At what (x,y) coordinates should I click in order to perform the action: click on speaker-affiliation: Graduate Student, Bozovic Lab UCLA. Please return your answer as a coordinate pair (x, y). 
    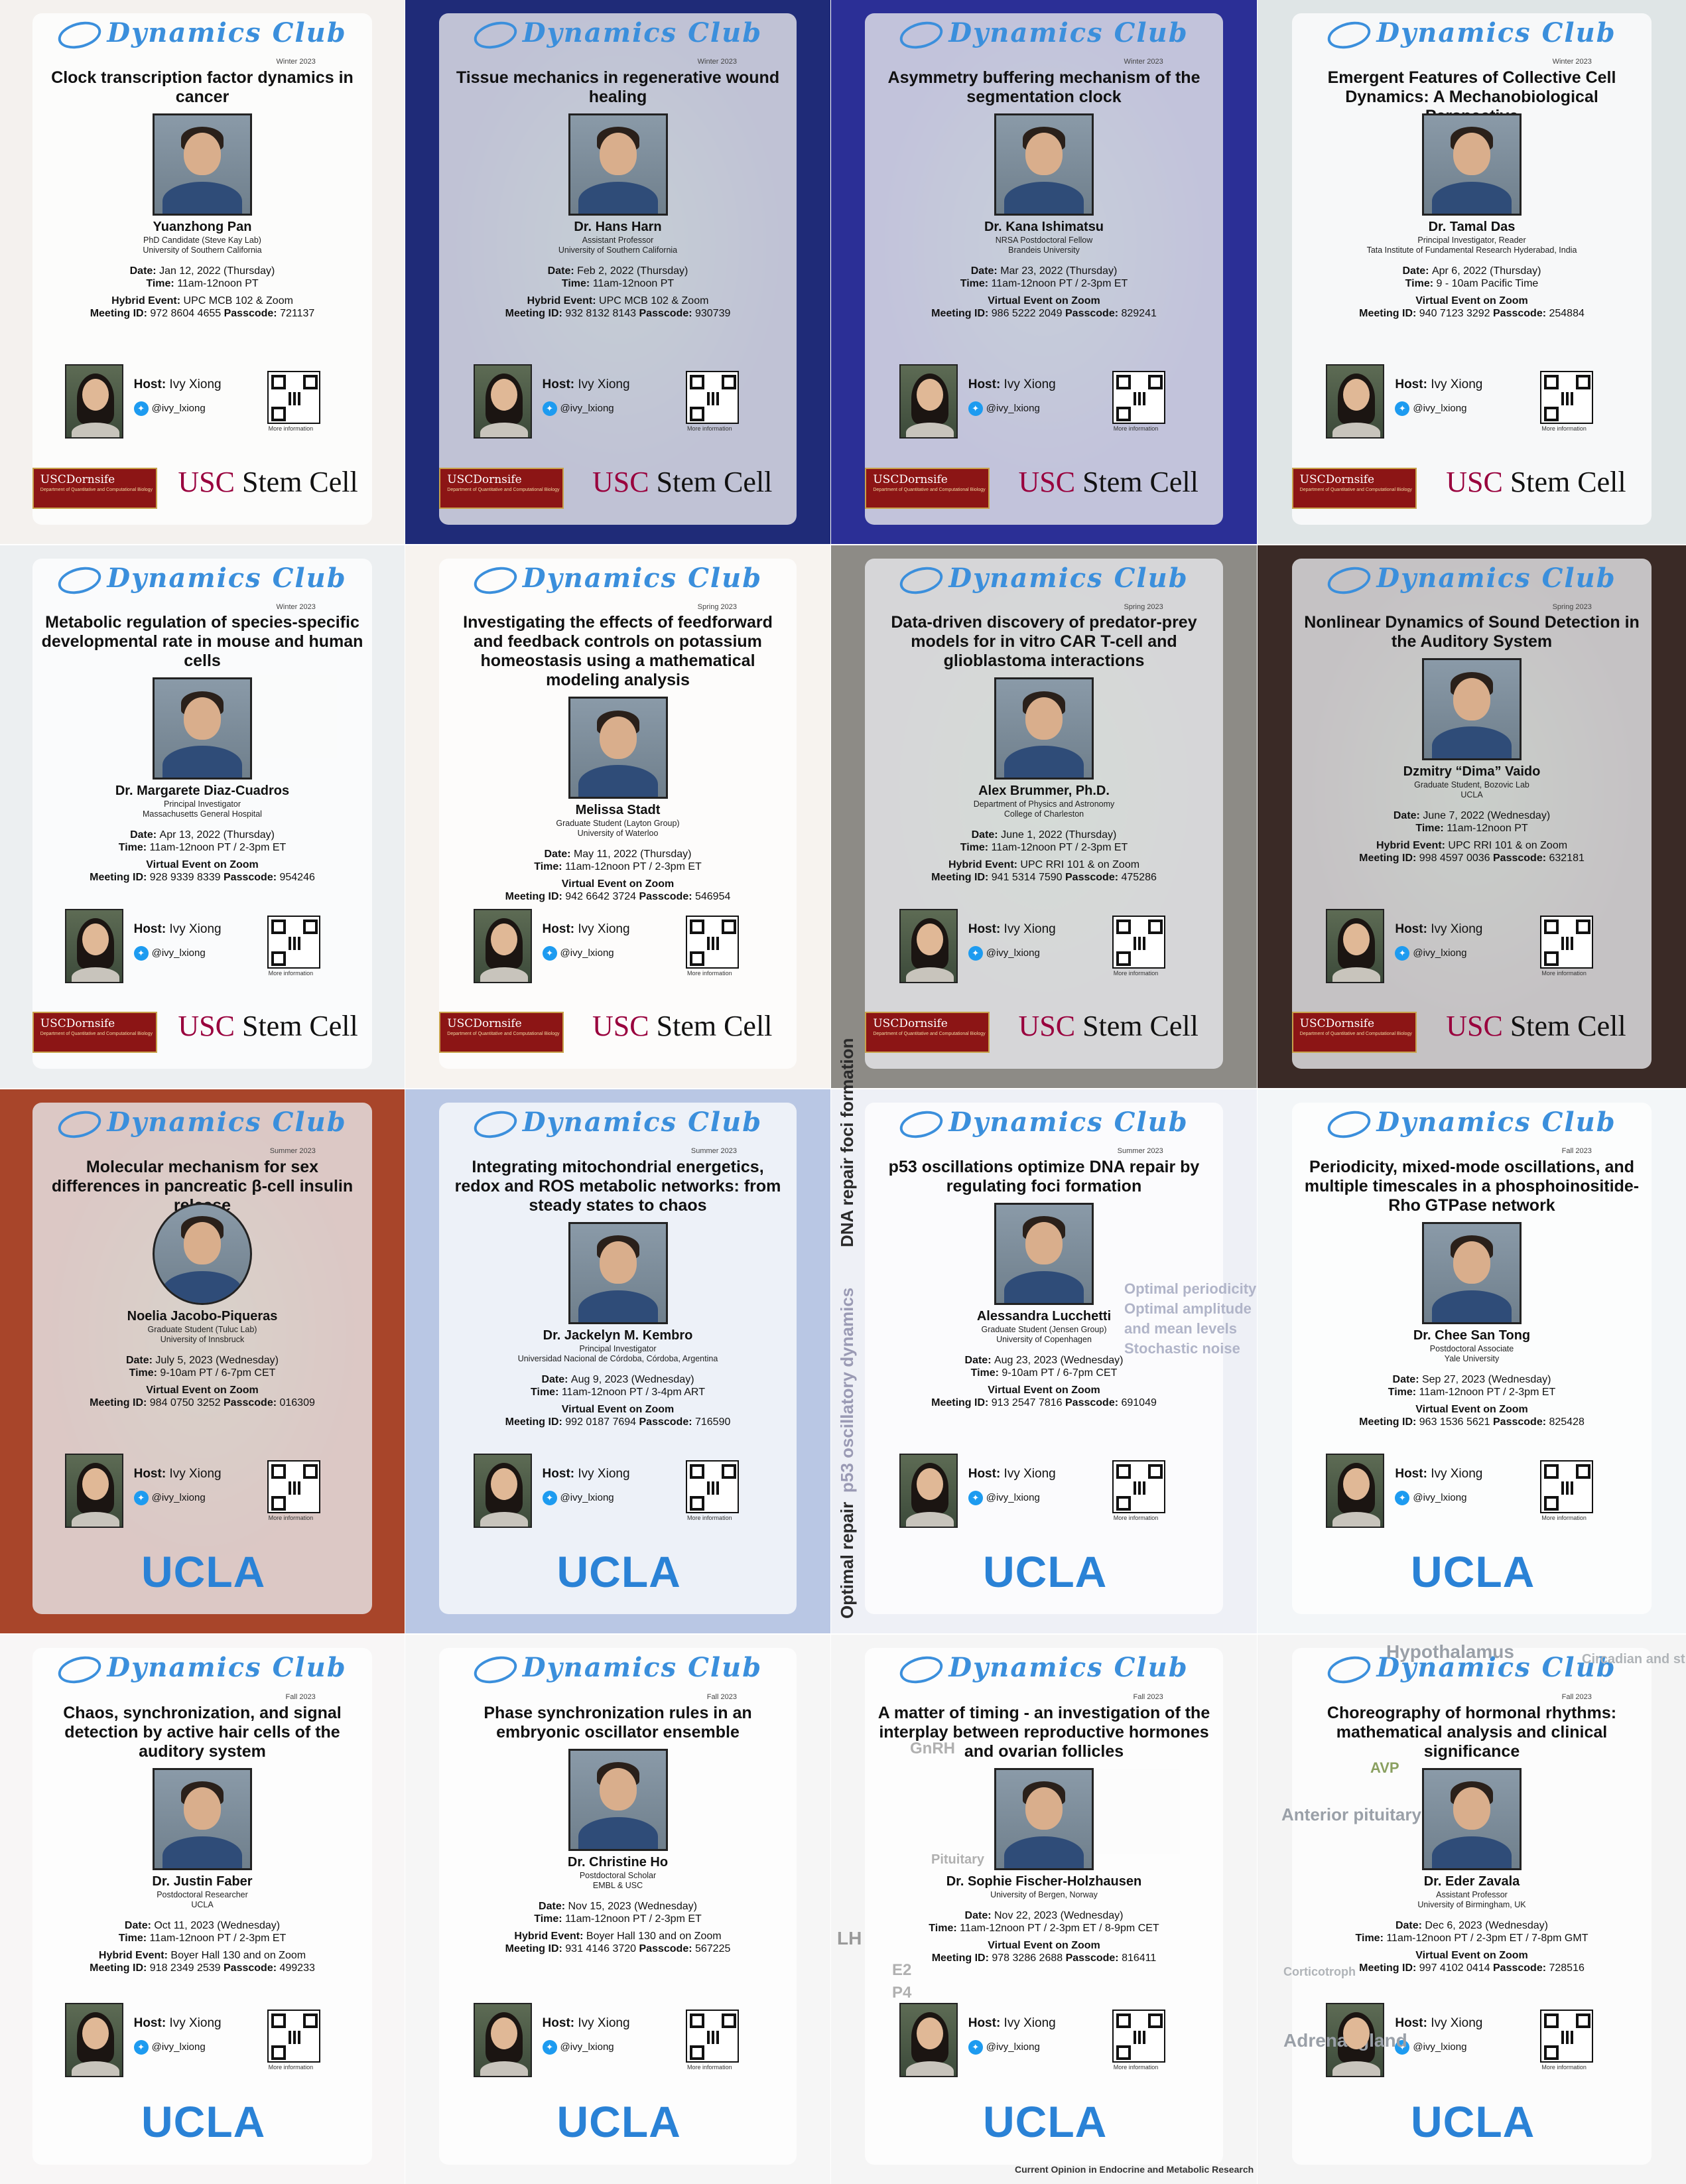
    Looking at the image, I should click on (1472, 790).